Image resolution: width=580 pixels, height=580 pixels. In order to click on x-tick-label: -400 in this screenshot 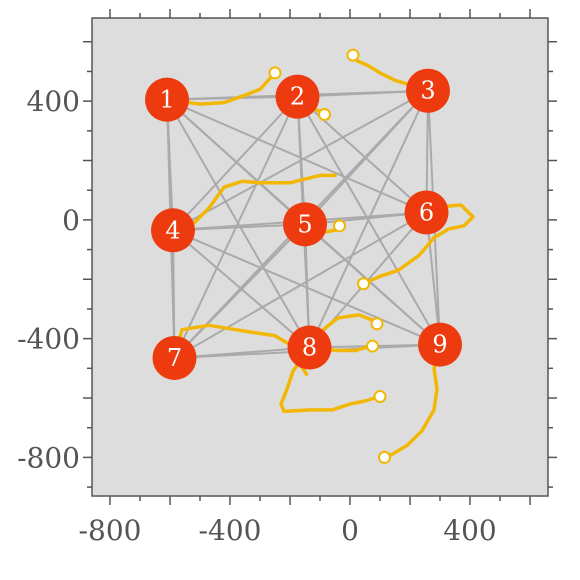, I will do `click(230, 530)`.